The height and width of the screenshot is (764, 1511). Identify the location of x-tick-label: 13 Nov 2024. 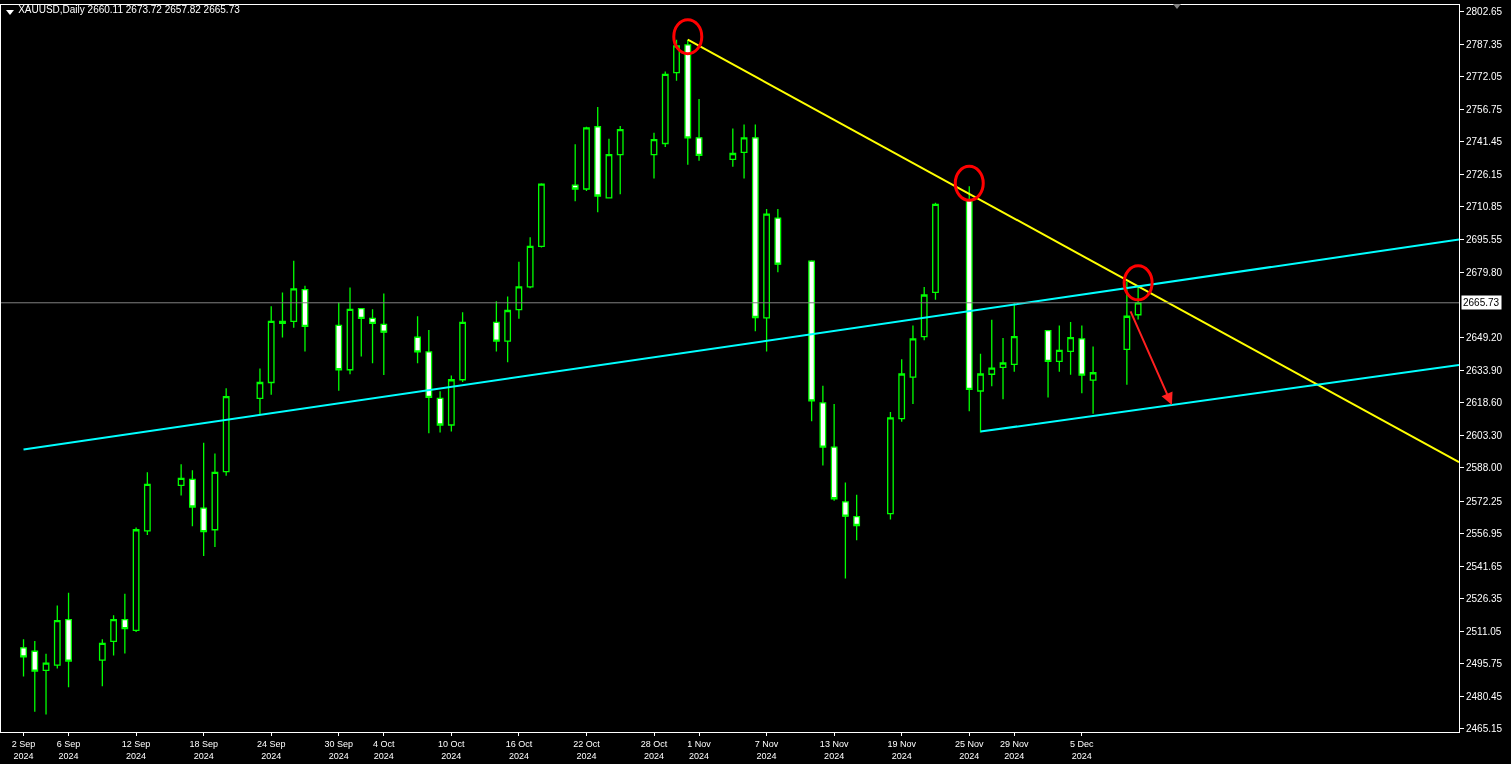
(834, 749).